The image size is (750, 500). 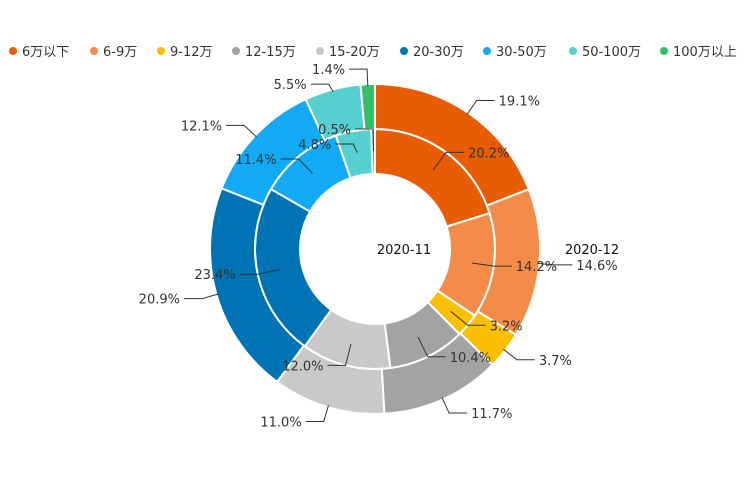 I want to click on legend-label: 30-50万, so click(x=521, y=52).